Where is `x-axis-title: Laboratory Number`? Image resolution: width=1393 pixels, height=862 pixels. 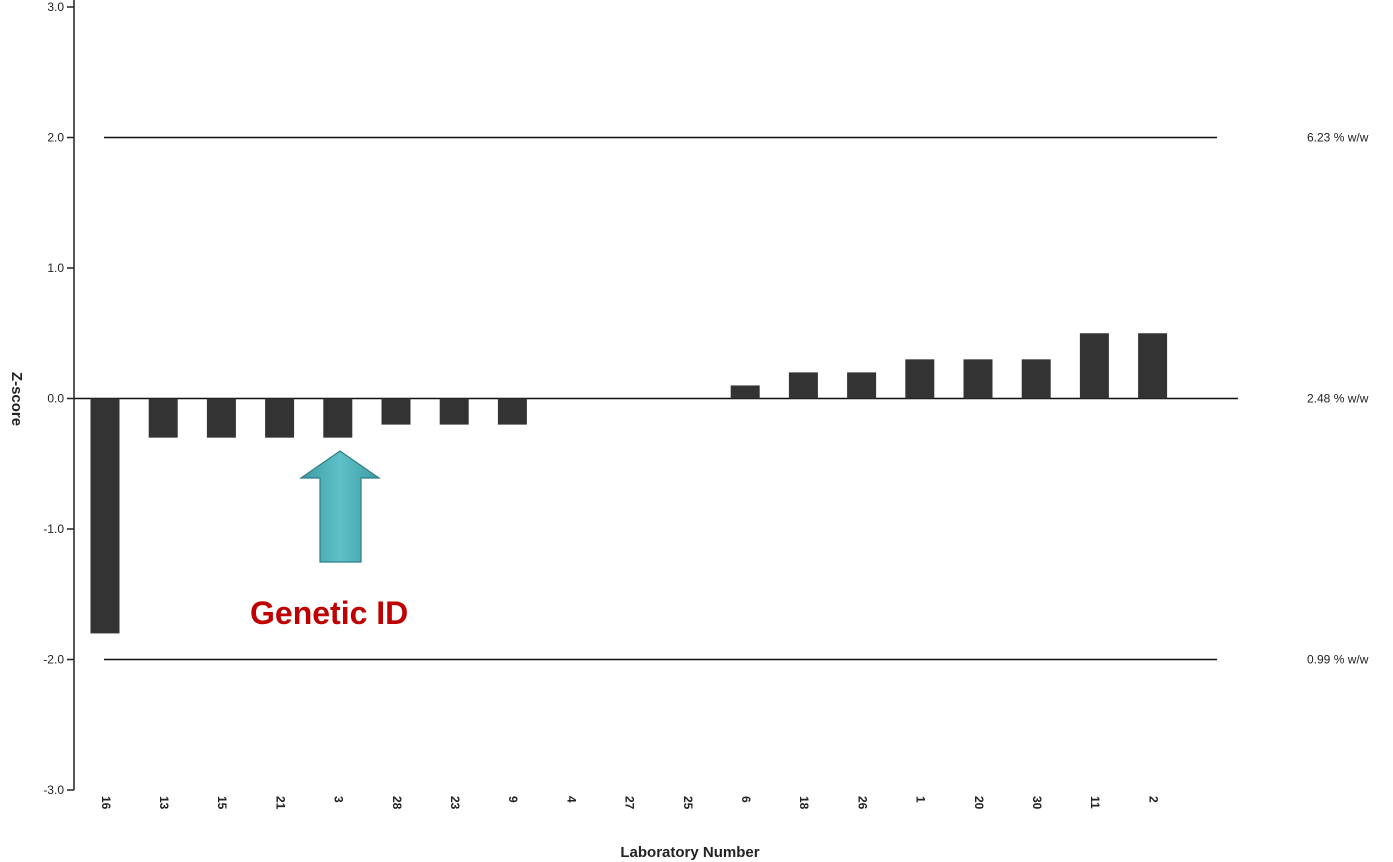 x-axis-title: Laboratory Number is located at coordinates (689, 852).